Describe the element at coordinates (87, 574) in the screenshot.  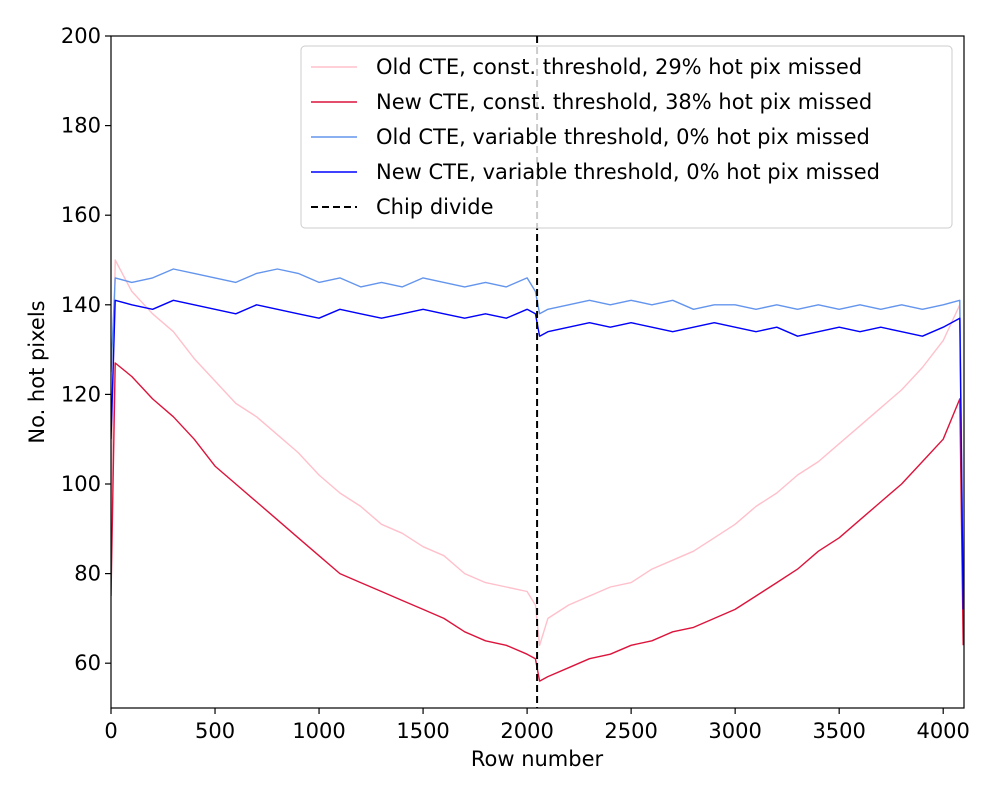
I see `y-tick-label: 80` at that location.